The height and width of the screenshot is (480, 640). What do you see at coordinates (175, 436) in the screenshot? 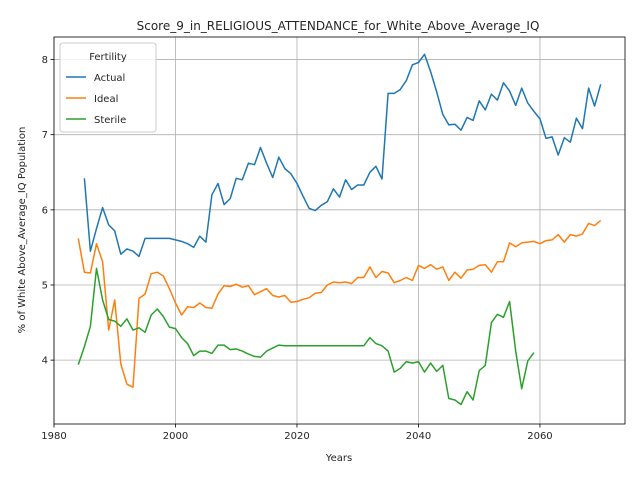
I see `x-tick-label: 2000` at bounding box center [175, 436].